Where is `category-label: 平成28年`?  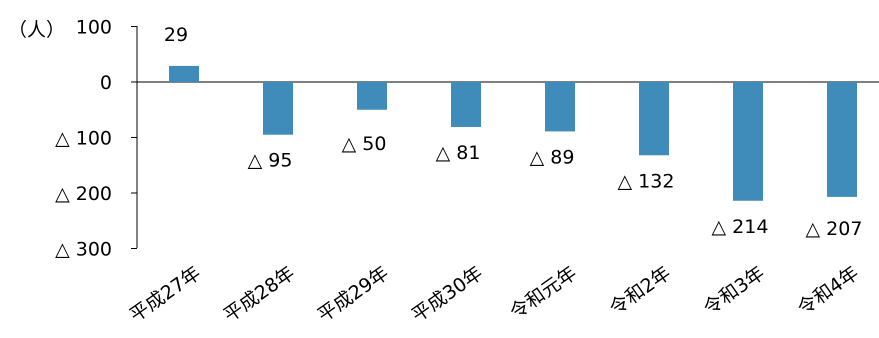 category-label: 平成28年 is located at coordinates (259, 294).